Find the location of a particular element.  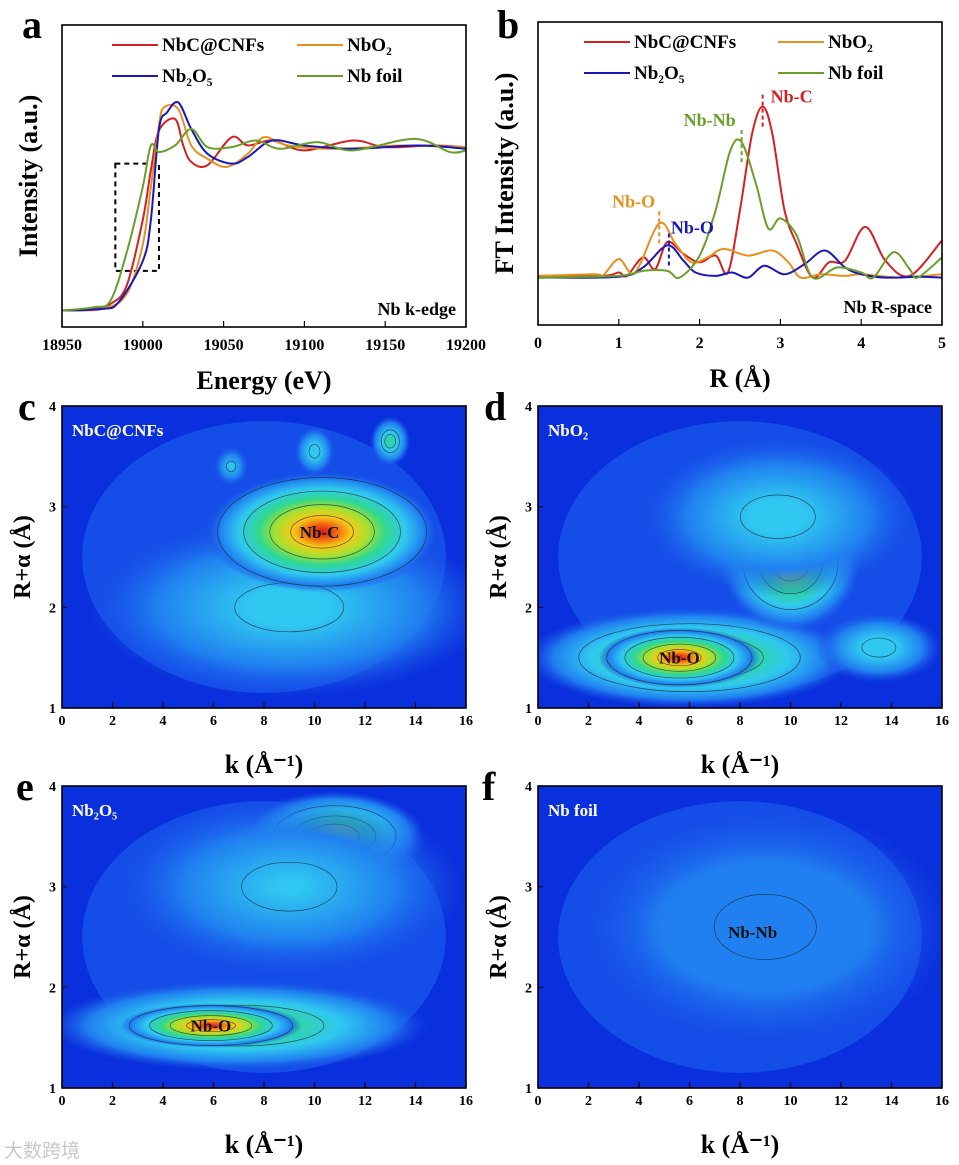

y-axis-title: R+α (Å) is located at coordinates (23, 557).